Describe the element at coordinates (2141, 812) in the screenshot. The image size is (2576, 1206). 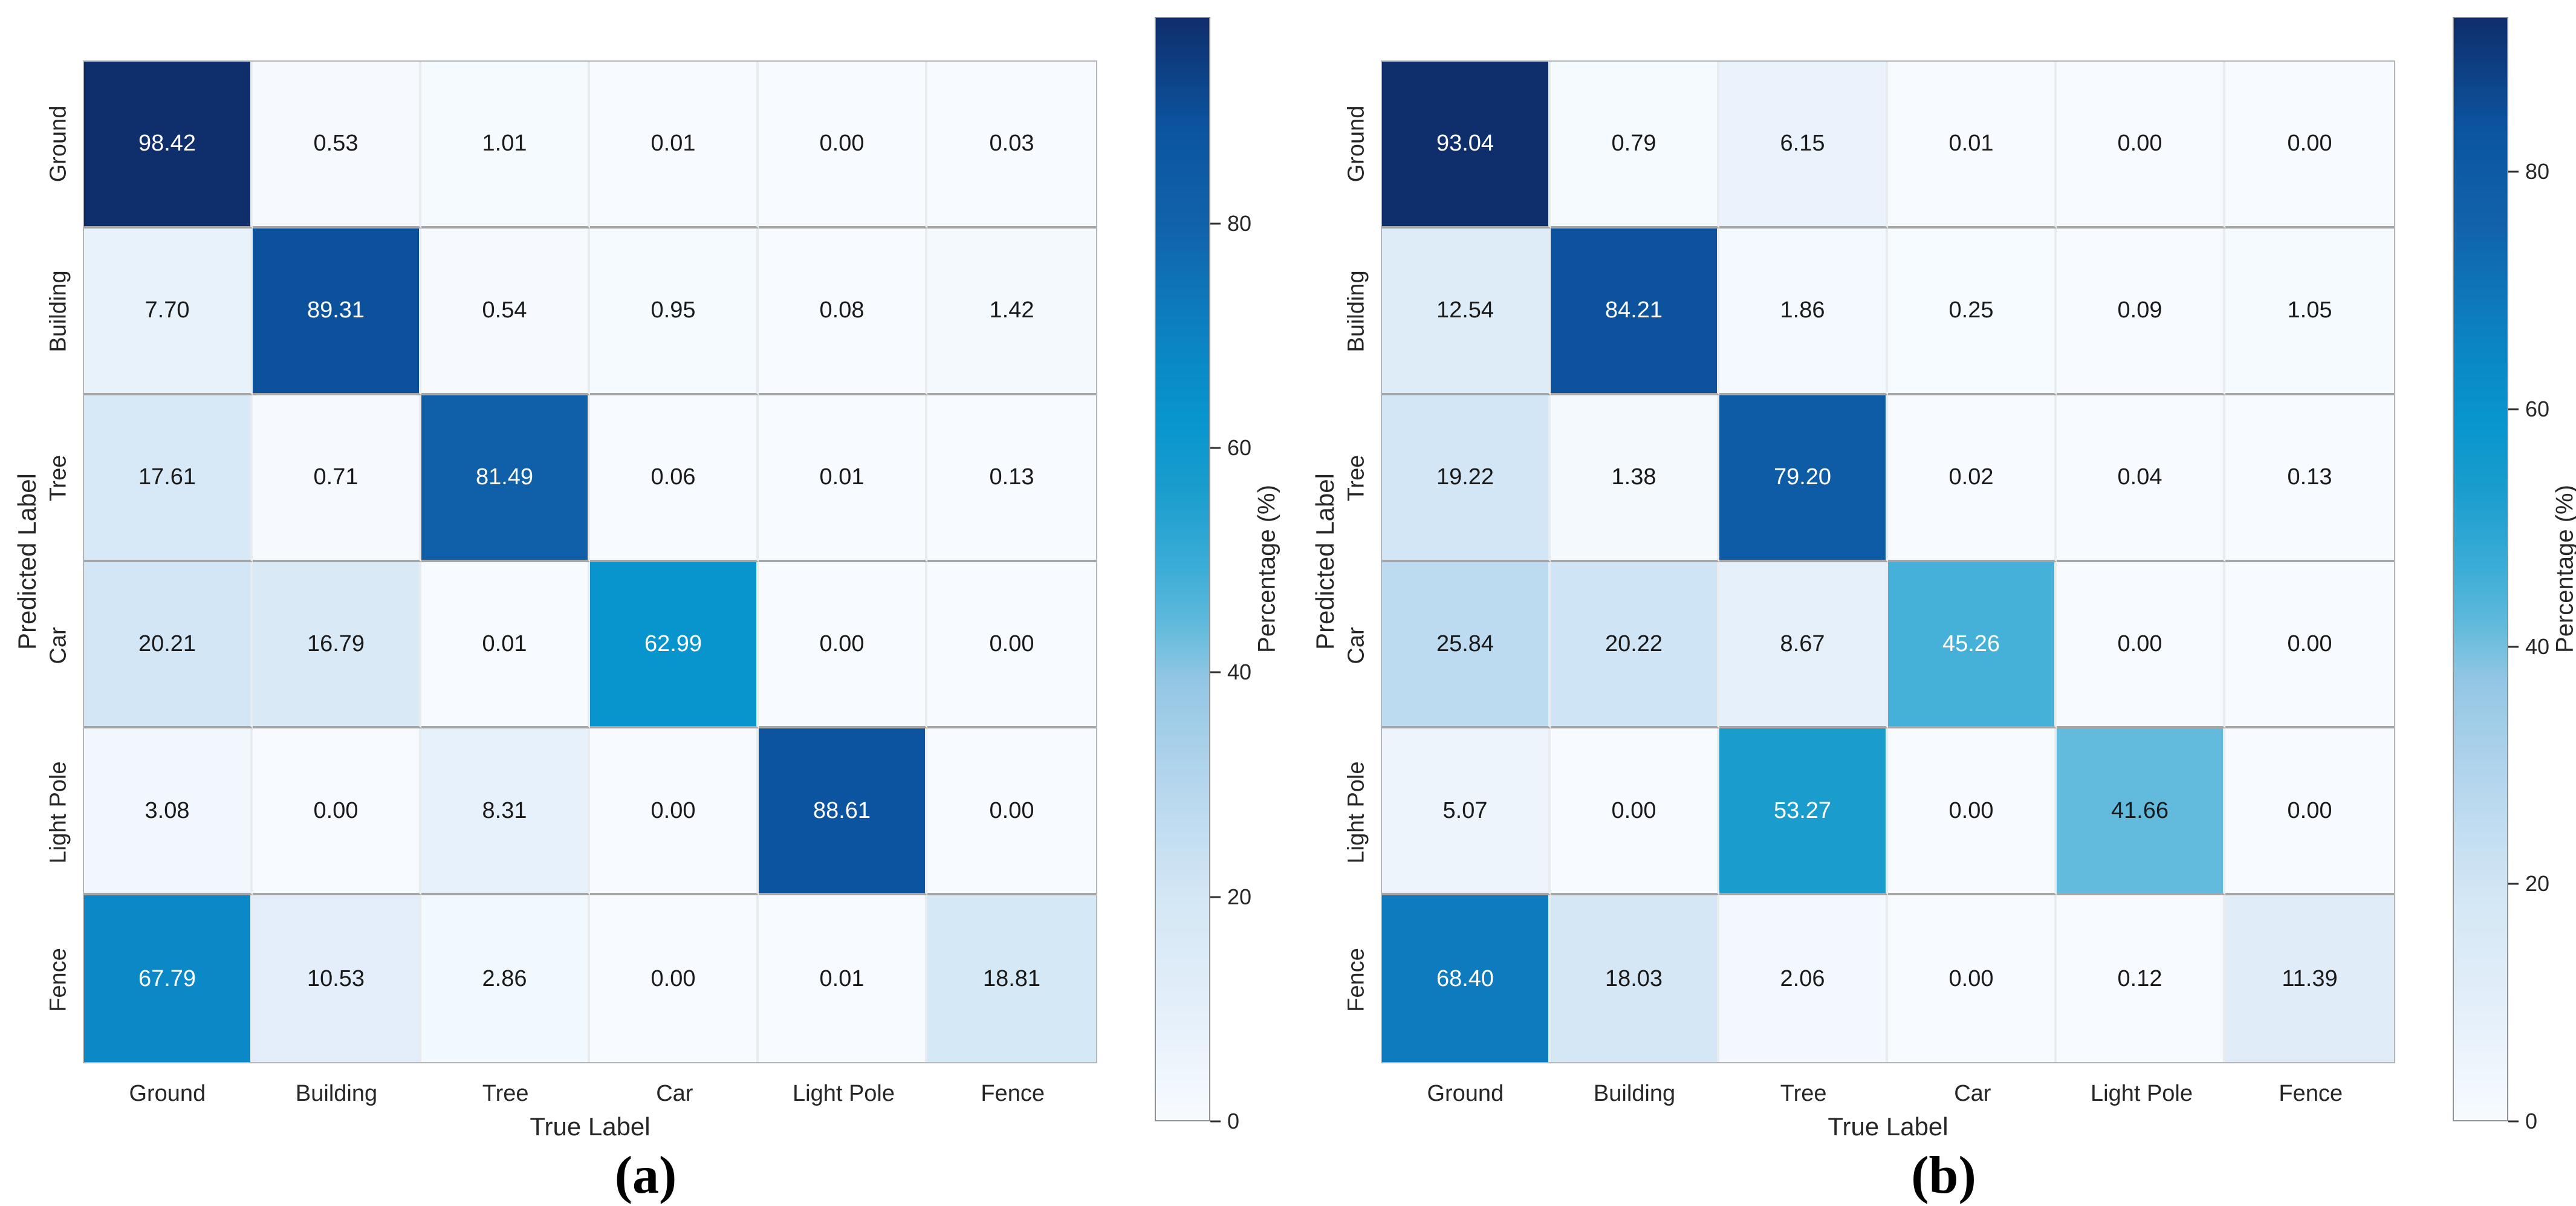
I see `heatmap-cell: 41.66` at that location.